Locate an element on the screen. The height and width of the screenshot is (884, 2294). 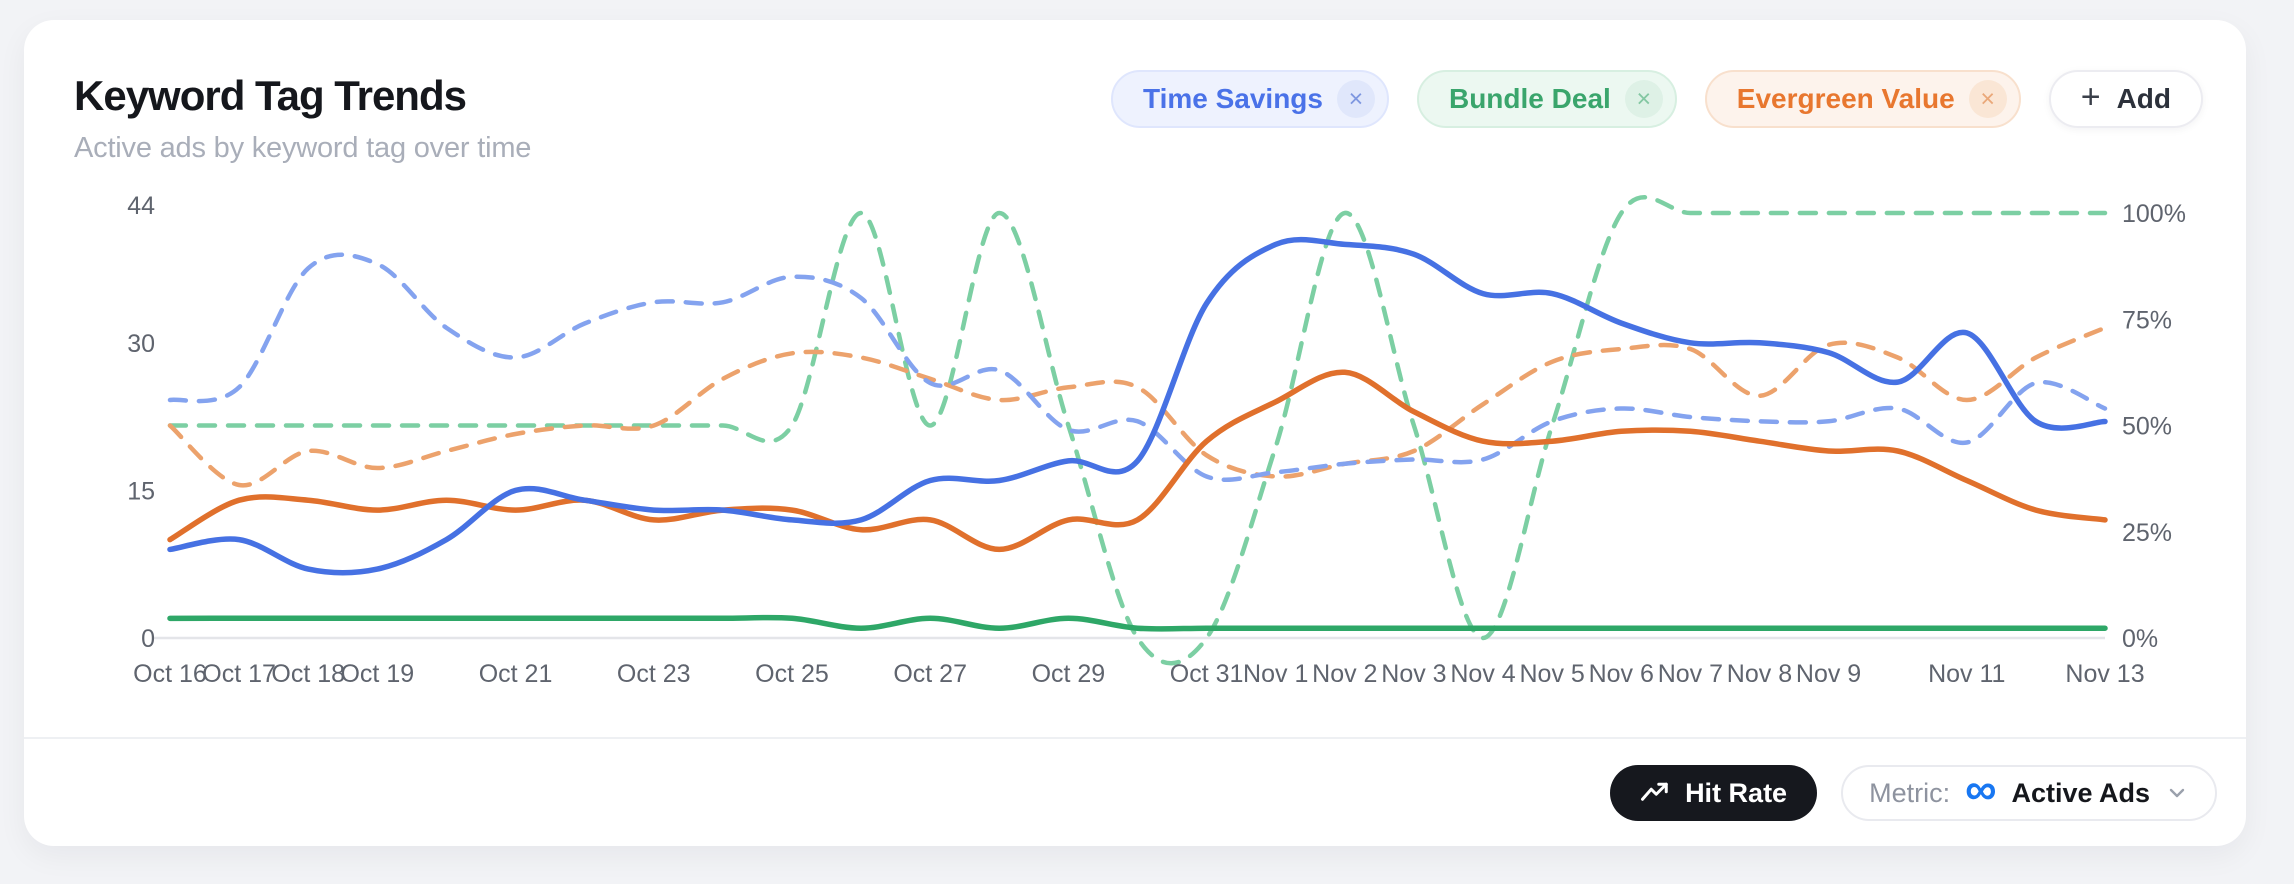
right-axis-tick: 50% is located at coordinates (2147, 427).